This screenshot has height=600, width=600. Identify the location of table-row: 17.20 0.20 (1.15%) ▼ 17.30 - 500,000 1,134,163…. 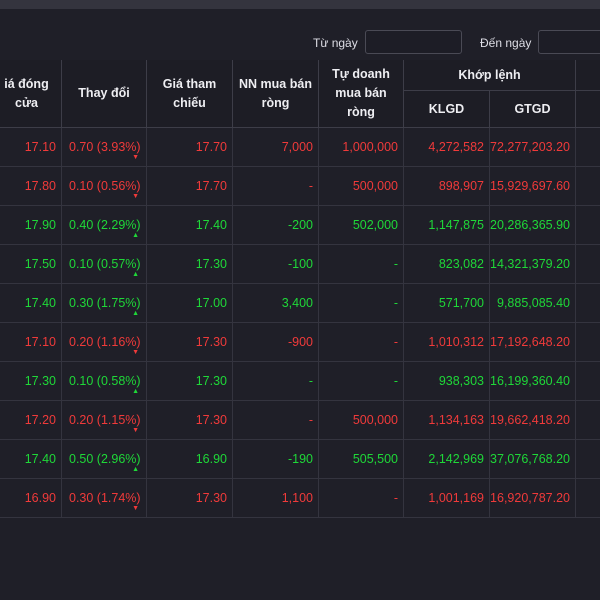
(300, 420).